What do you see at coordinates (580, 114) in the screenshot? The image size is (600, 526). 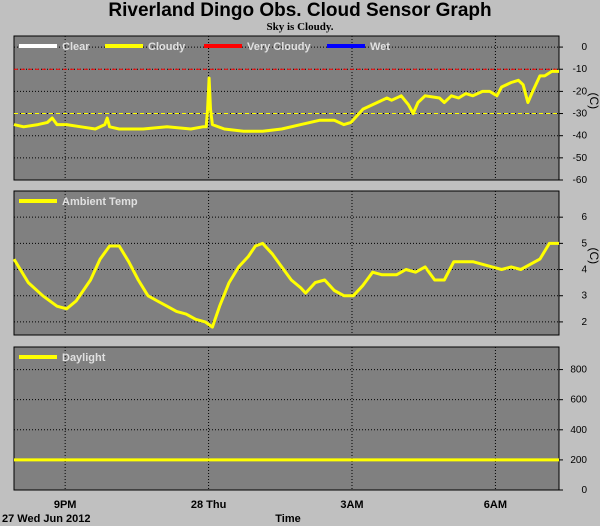 I see `y-tick-label: -30` at bounding box center [580, 114].